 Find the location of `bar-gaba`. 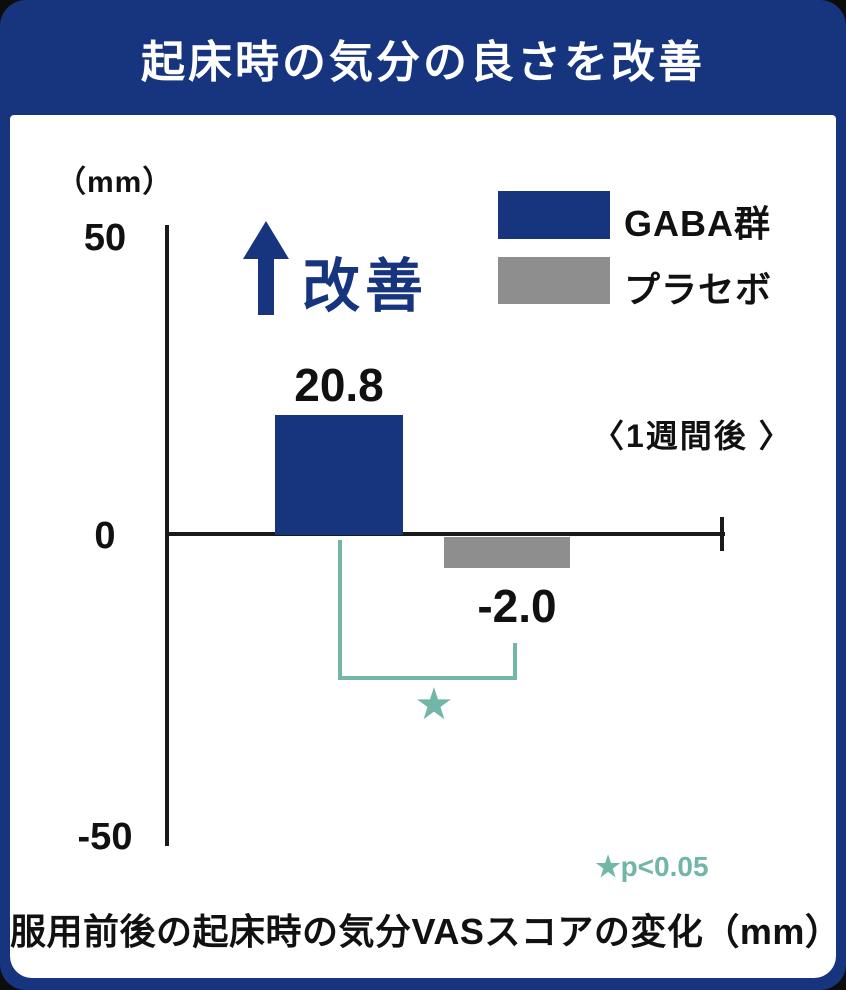

bar-gaba is located at coordinates (339, 475).